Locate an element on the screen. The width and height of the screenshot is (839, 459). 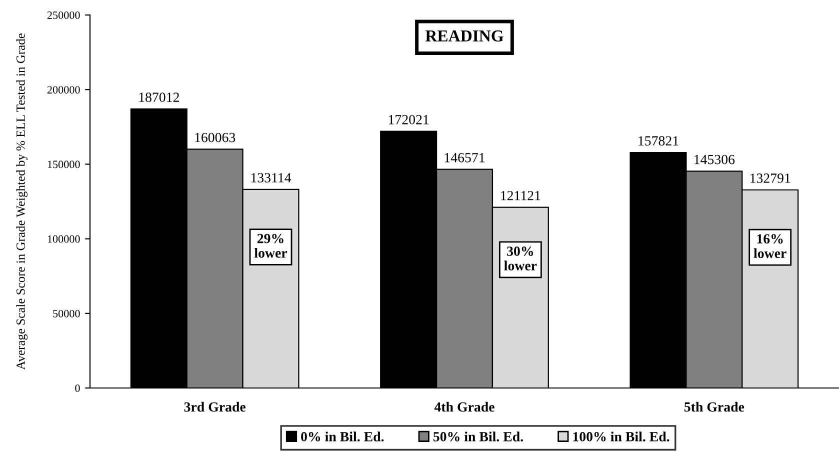
y-tick-label: 0 is located at coordinates (77, 388).